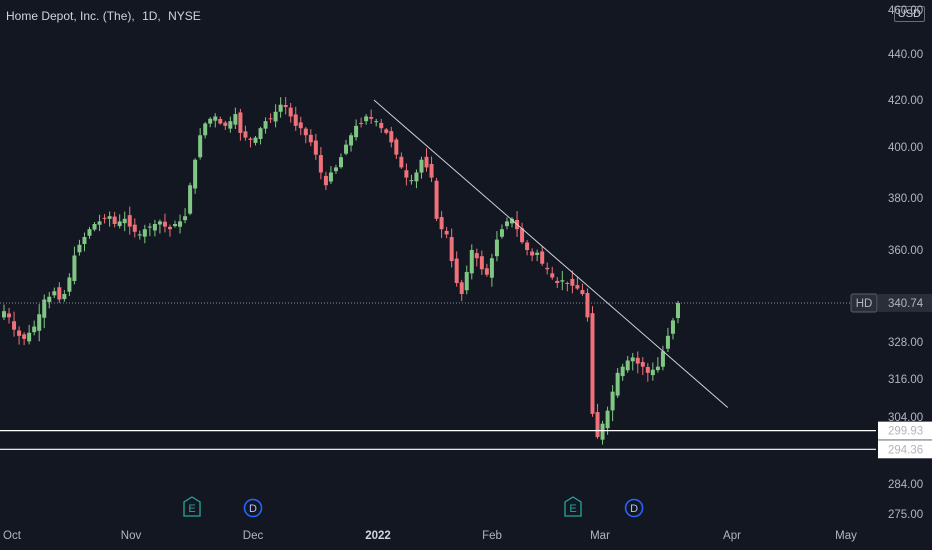  I want to click on price-tick-label: 440.00, so click(905, 55).